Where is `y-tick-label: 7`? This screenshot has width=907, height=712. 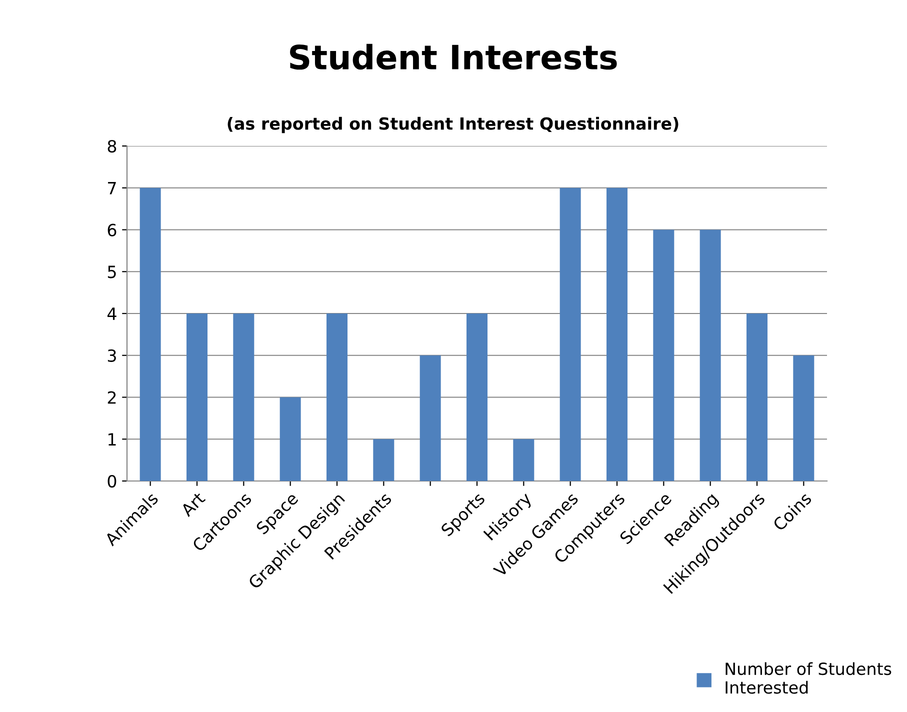
y-tick-label: 7 is located at coordinates (112, 188).